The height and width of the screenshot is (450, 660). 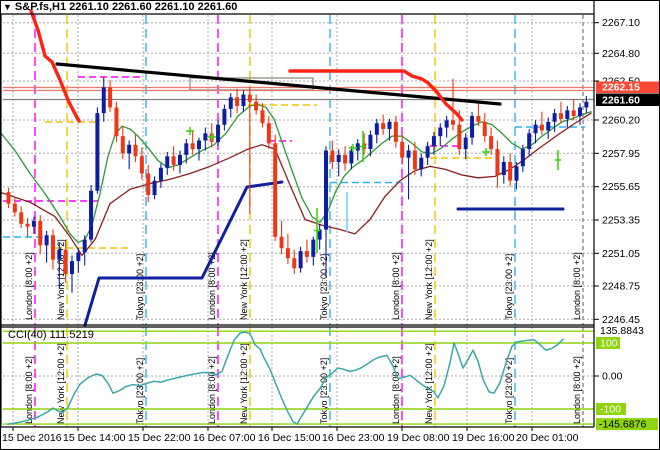 I want to click on last-price-tag, so click(x=627, y=99).